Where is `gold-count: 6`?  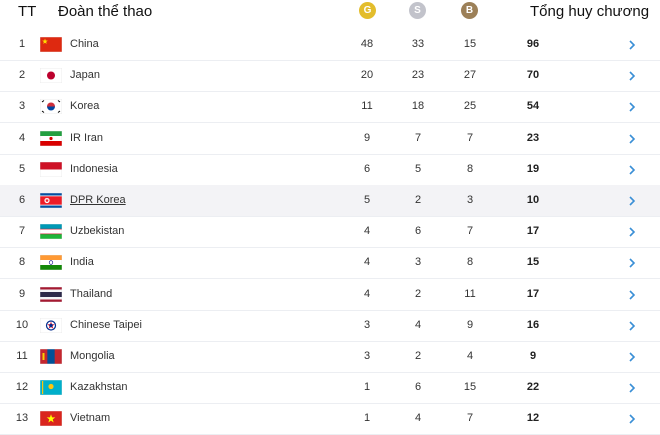 gold-count: 6 is located at coordinates (367, 168).